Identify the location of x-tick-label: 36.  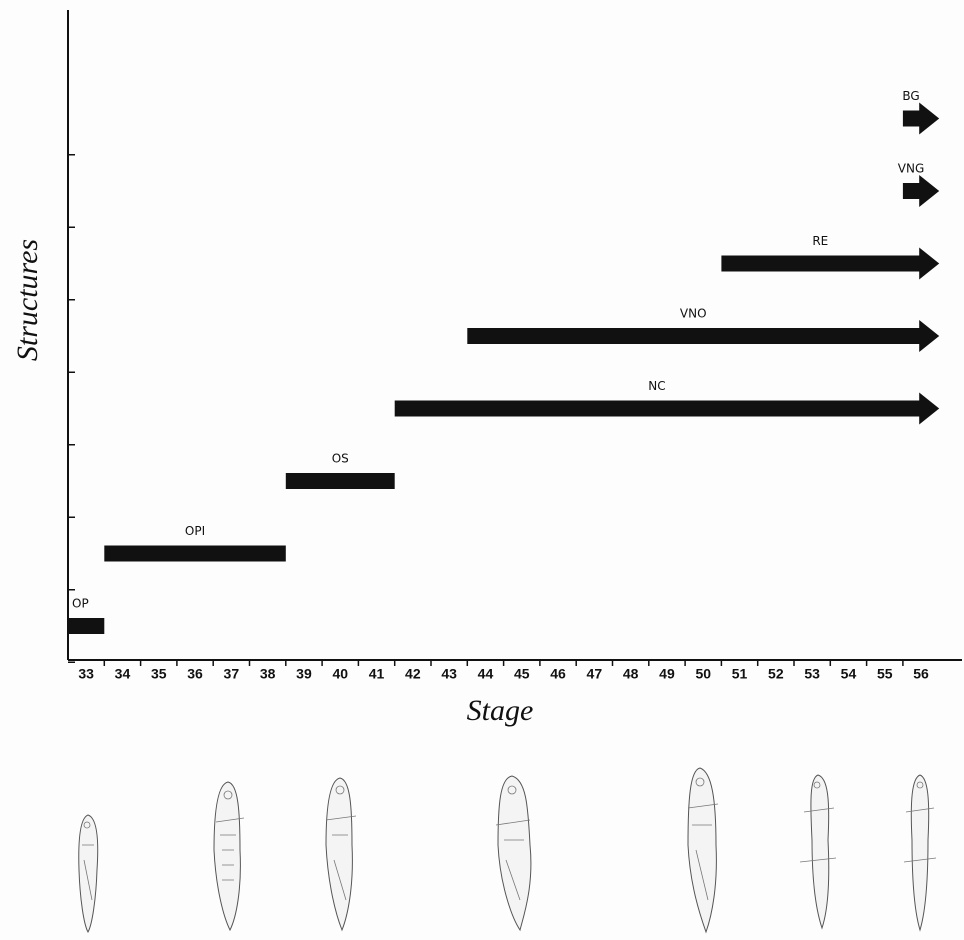
(195, 674).